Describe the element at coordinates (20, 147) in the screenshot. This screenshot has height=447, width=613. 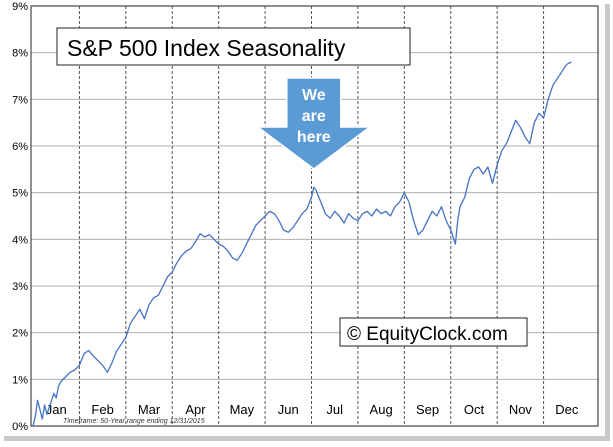
I see `y-tick-label: 6%` at that location.